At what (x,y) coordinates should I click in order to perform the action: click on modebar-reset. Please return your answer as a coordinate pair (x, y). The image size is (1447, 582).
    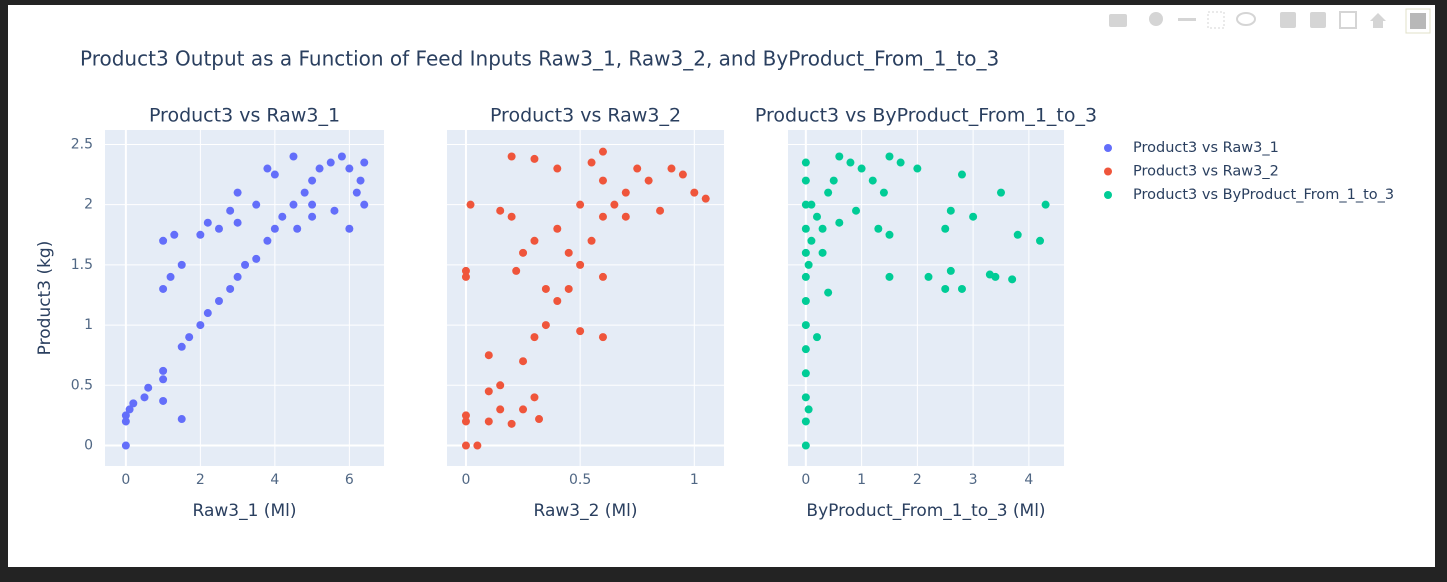
    Looking at the image, I should click on (1378, 20).